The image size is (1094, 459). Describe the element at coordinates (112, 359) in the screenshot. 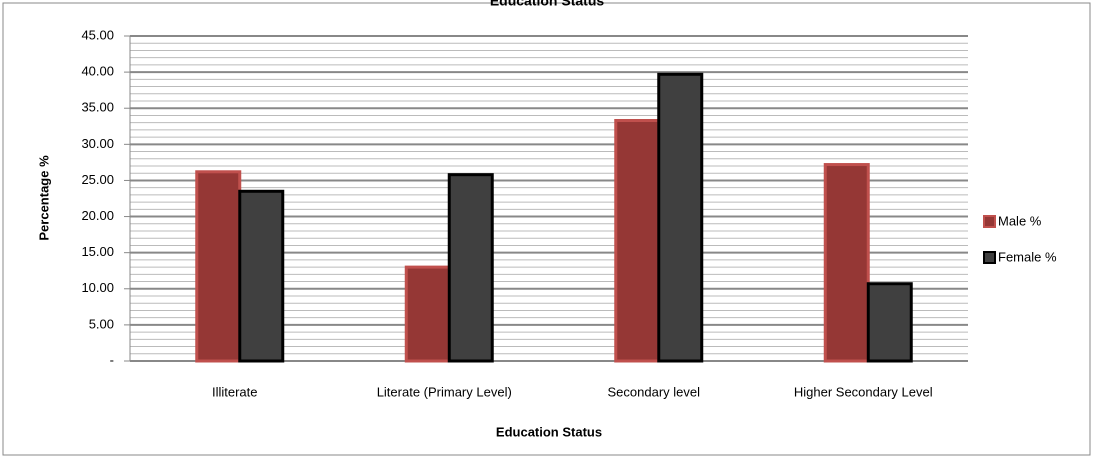

I see `y-tick-label: -` at that location.